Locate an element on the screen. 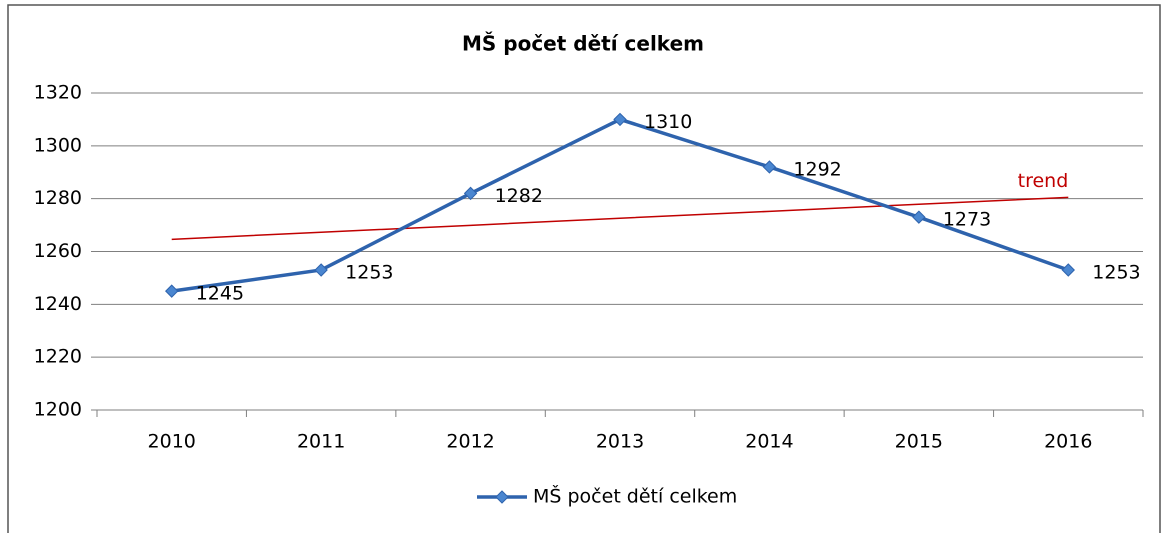 The height and width of the screenshot is (533, 1166). y-tick-label: 1300 is located at coordinates (58, 145).